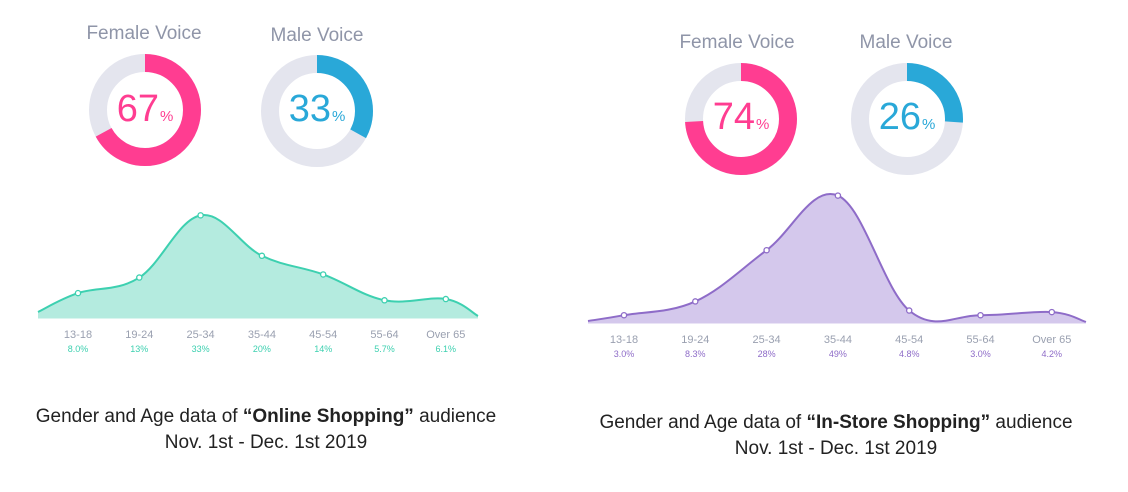 The image size is (1128, 492). What do you see at coordinates (201, 349) in the screenshot?
I see `data-label: 33%` at bounding box center [201, 349].